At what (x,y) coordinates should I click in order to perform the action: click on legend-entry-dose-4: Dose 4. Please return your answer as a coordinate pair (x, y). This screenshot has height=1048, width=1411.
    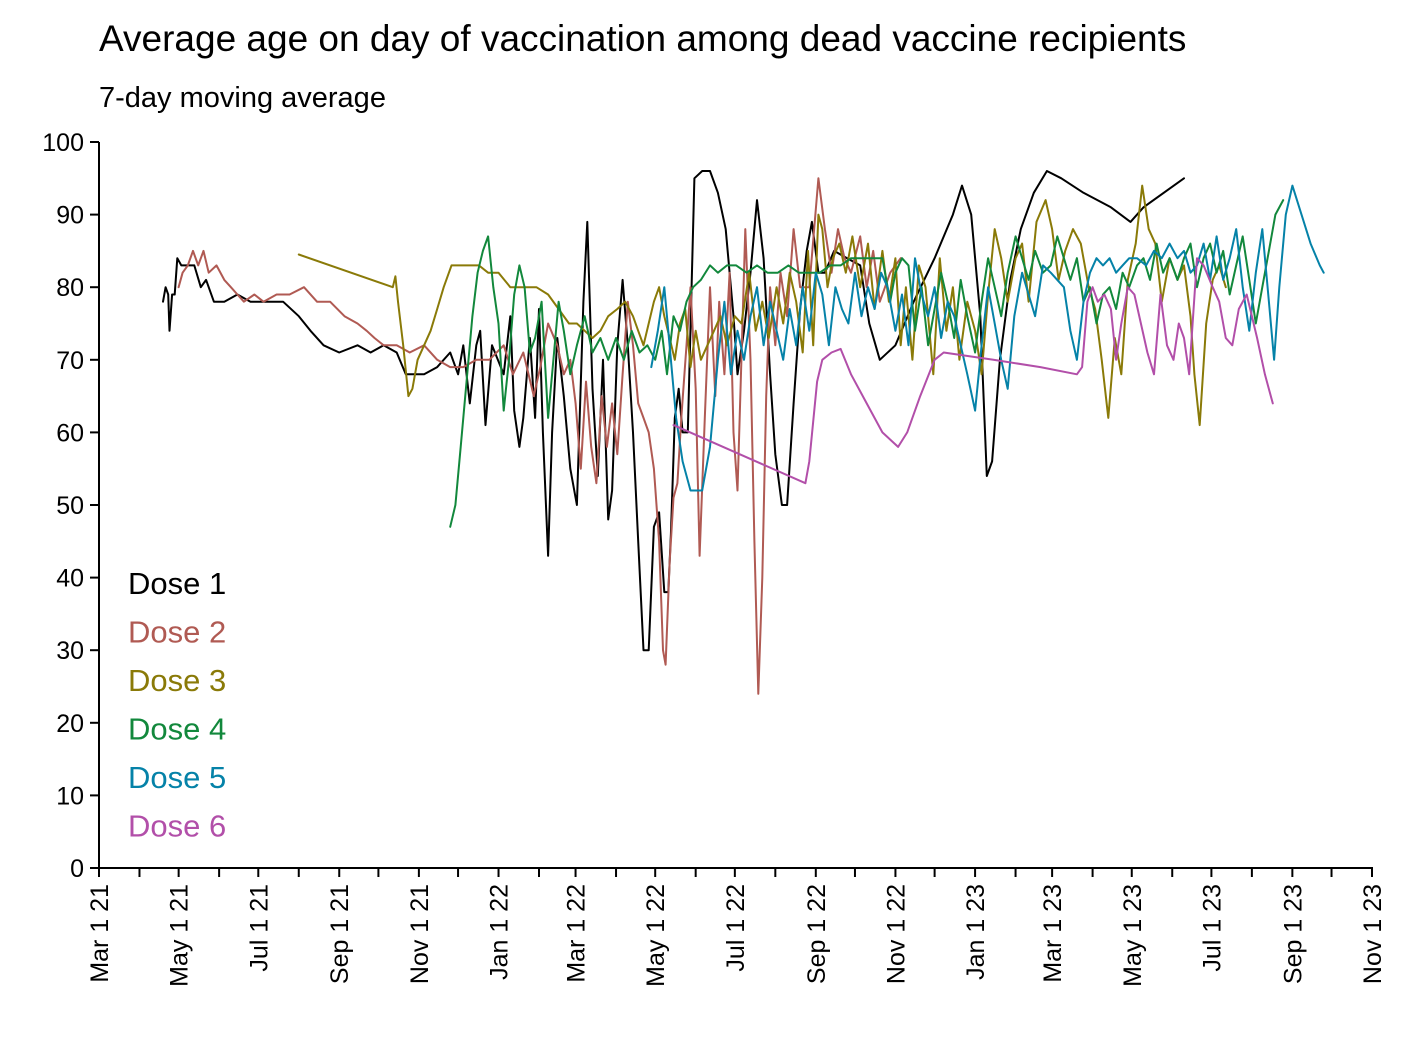
    Looking at the image, I should click on (177, 729).